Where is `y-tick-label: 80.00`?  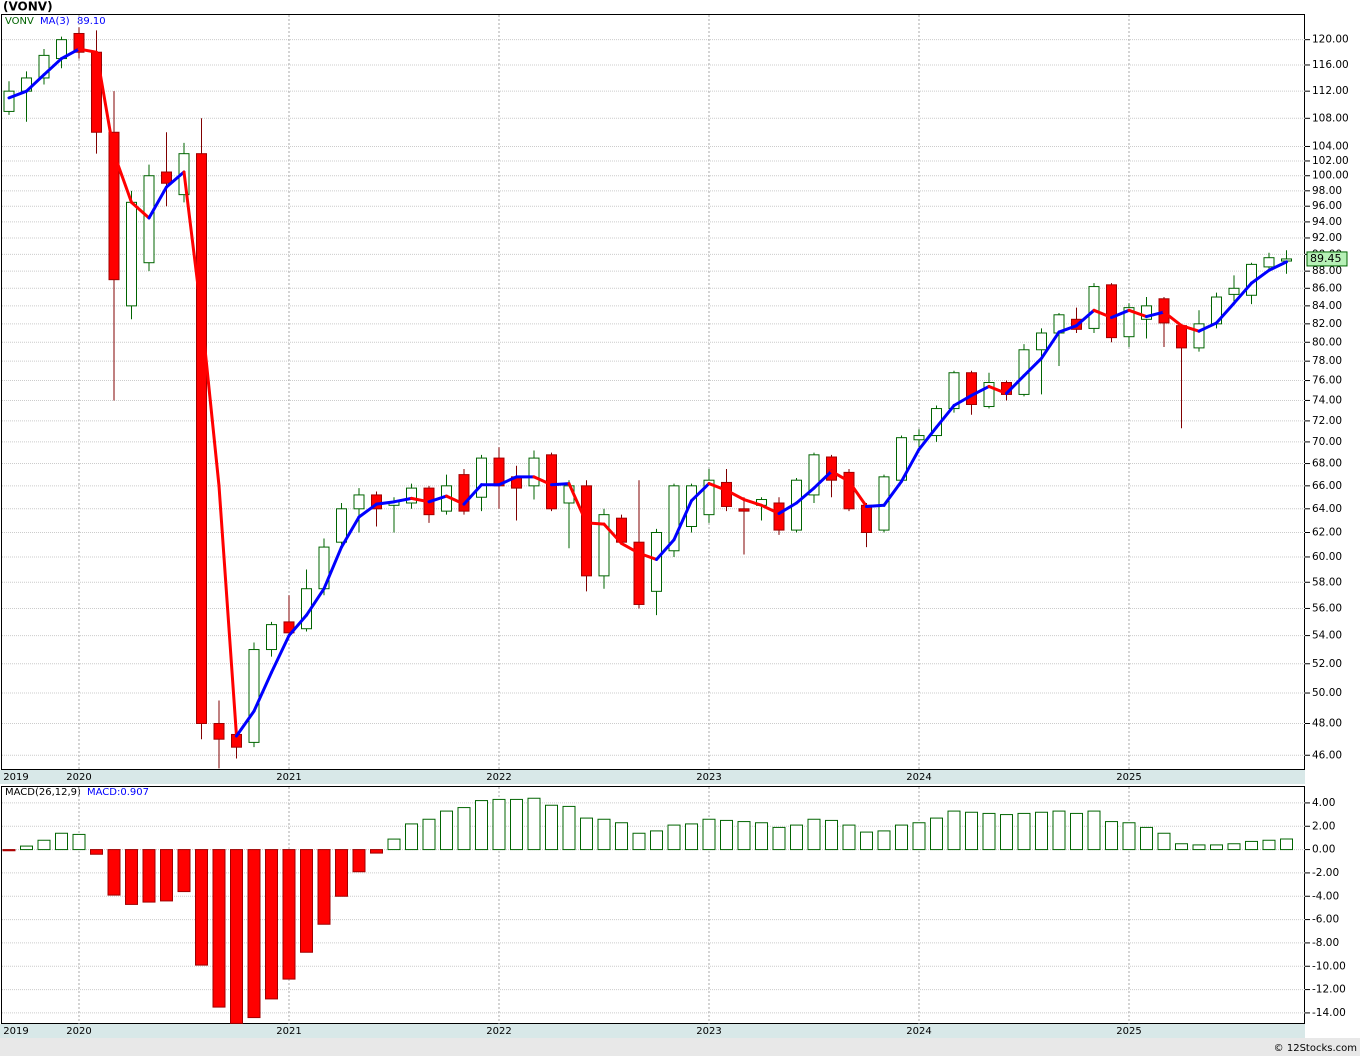
y-tick-label: 80.00 is located at coordinates (1327, 342).